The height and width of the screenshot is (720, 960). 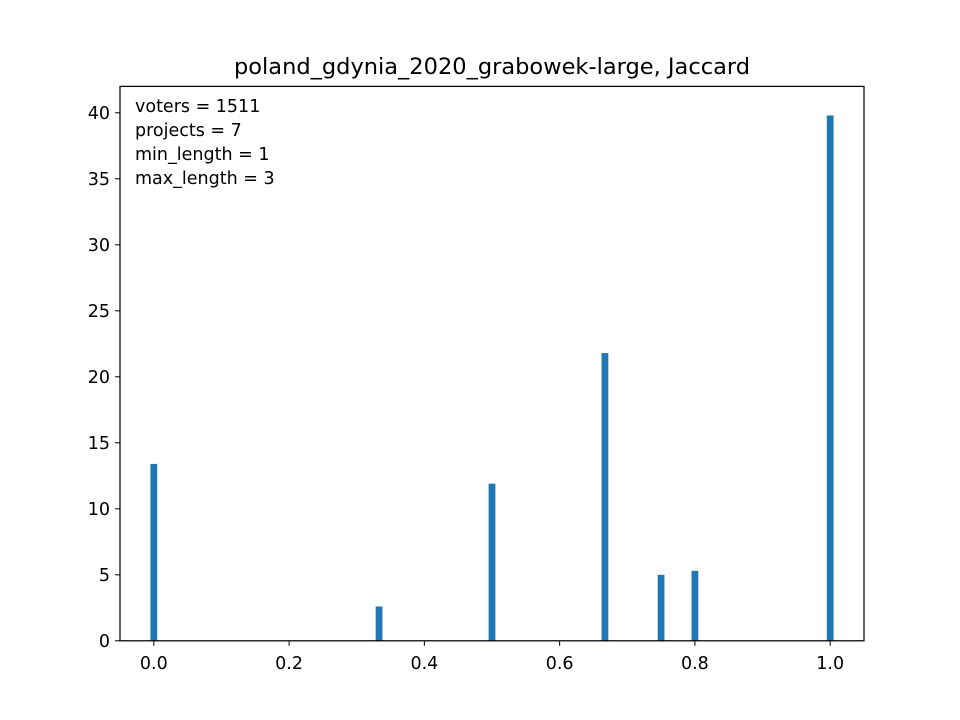 I want to click on x-tick-label: 0.0, so click(x=154, y=664).